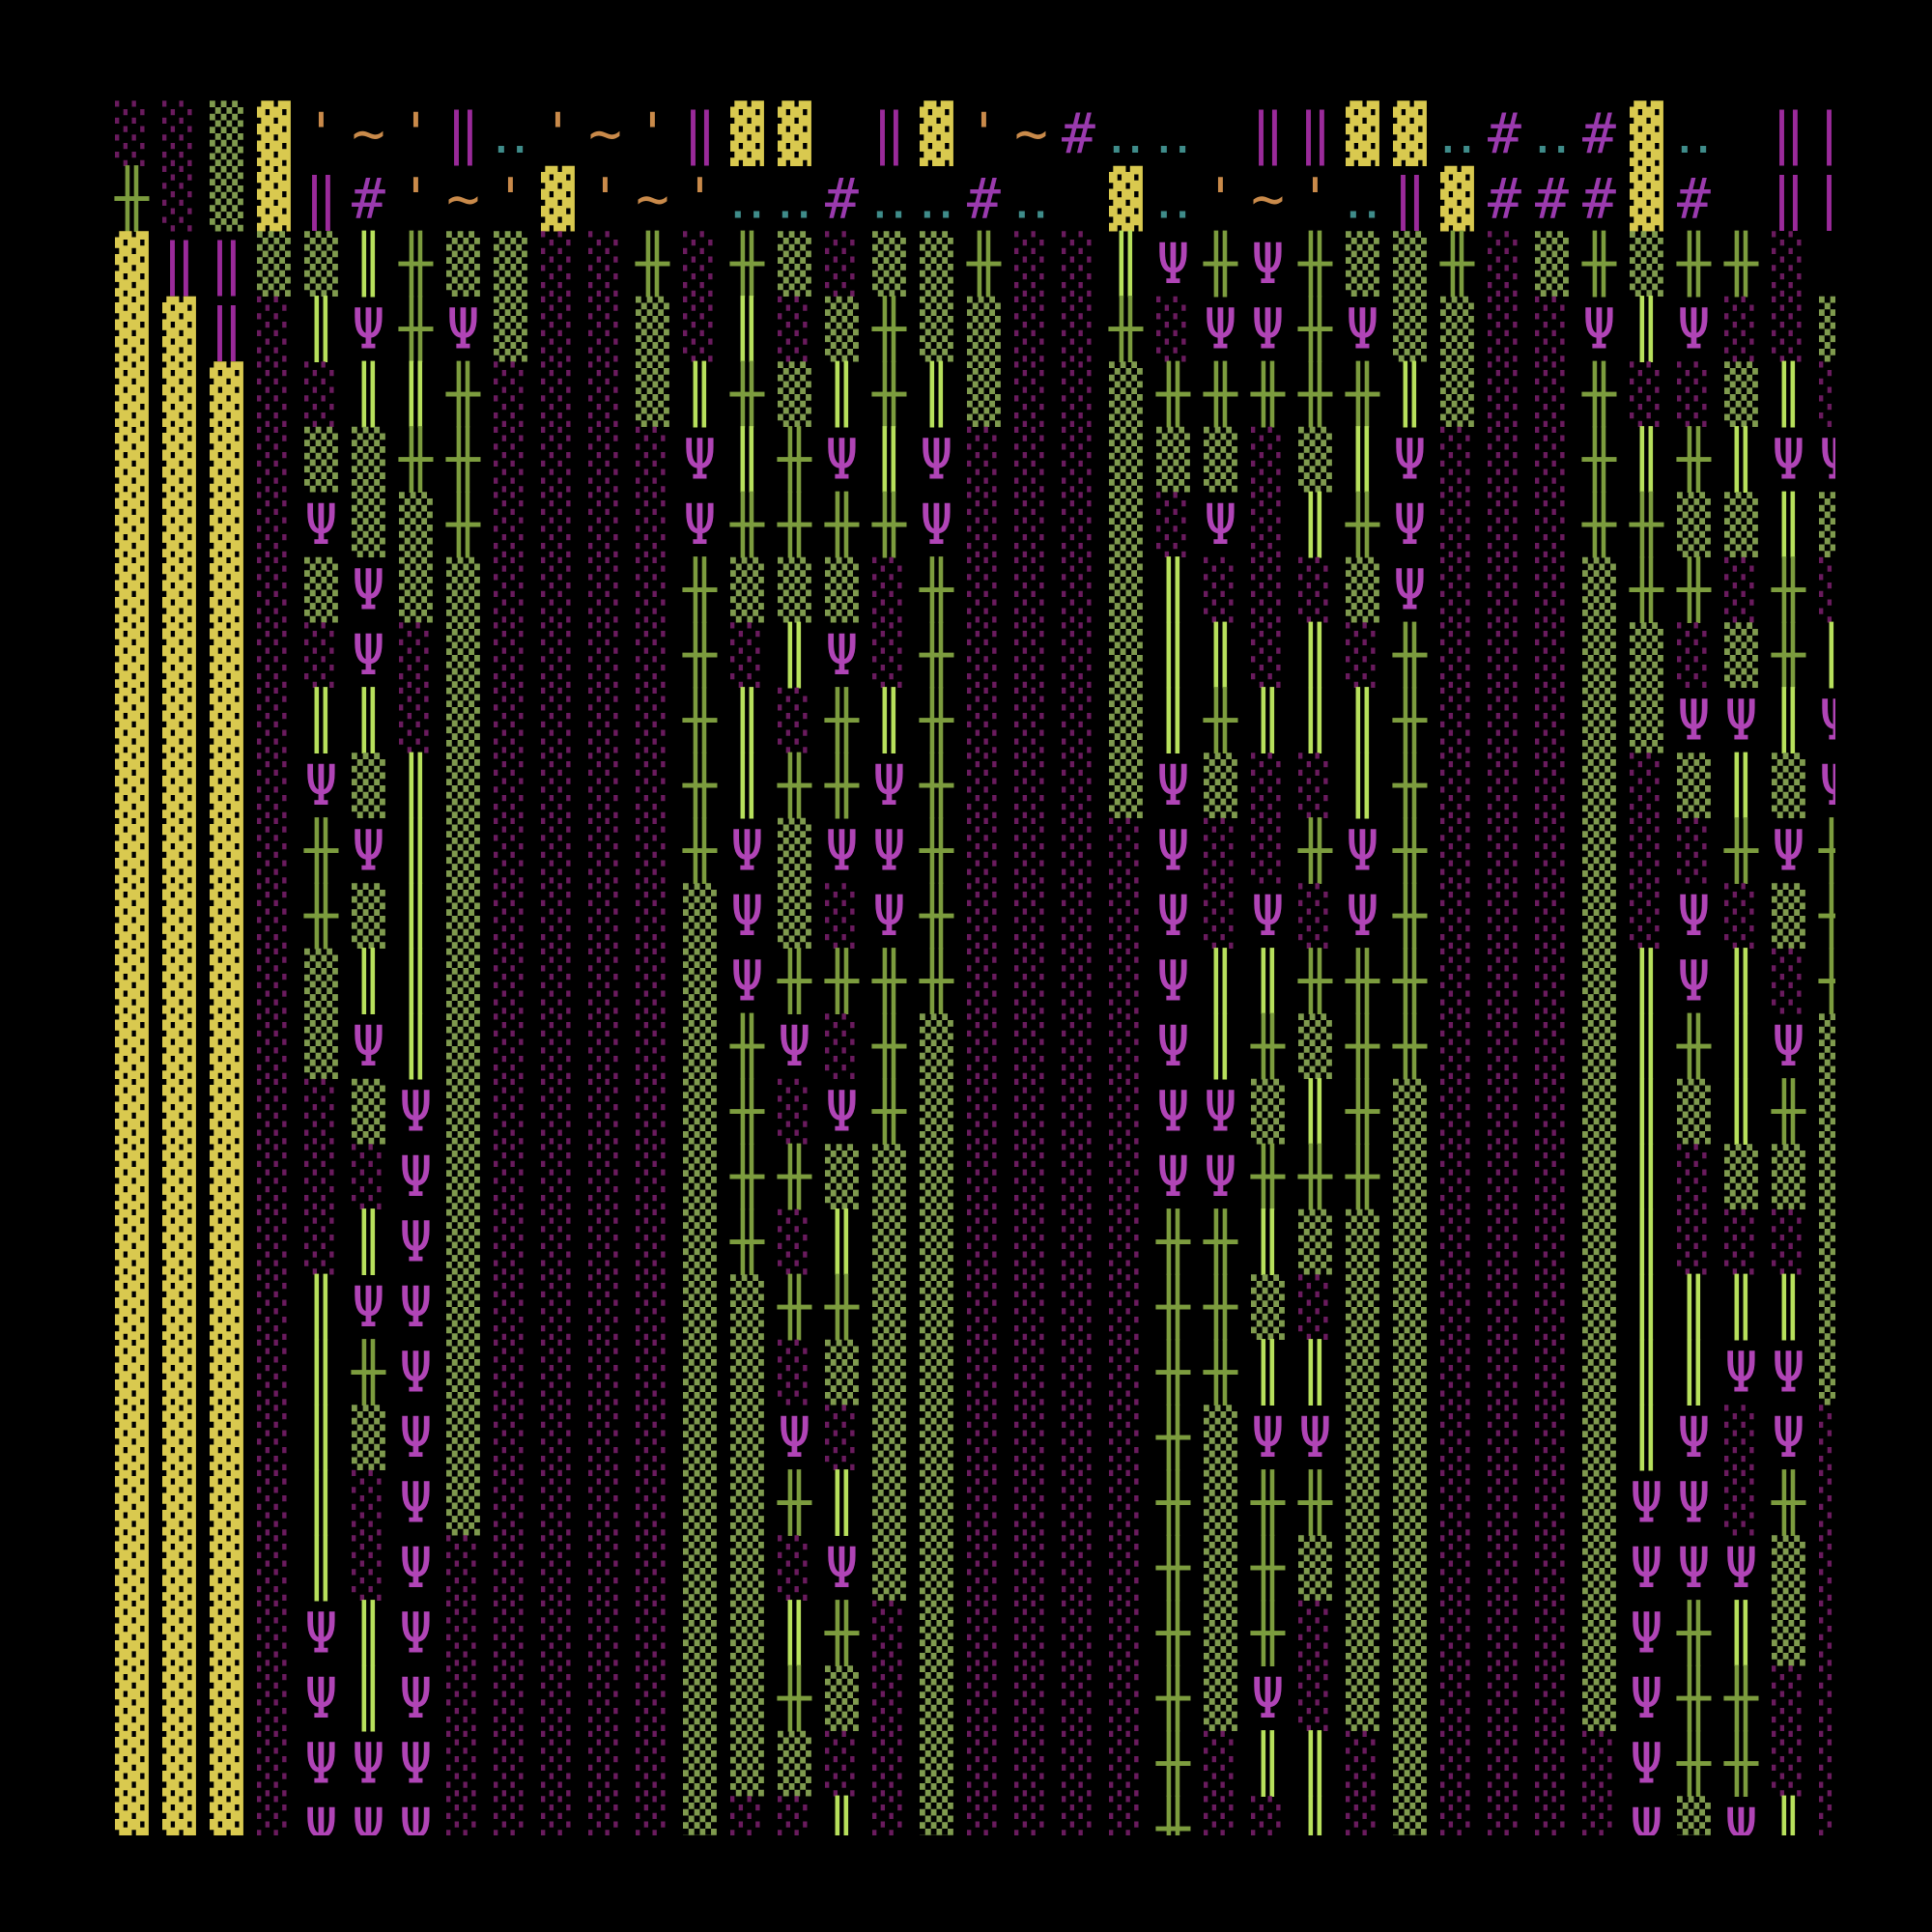  Describe the element at coordinates (605, 133) in the screenshot. I see `glyph: ~` at that location.